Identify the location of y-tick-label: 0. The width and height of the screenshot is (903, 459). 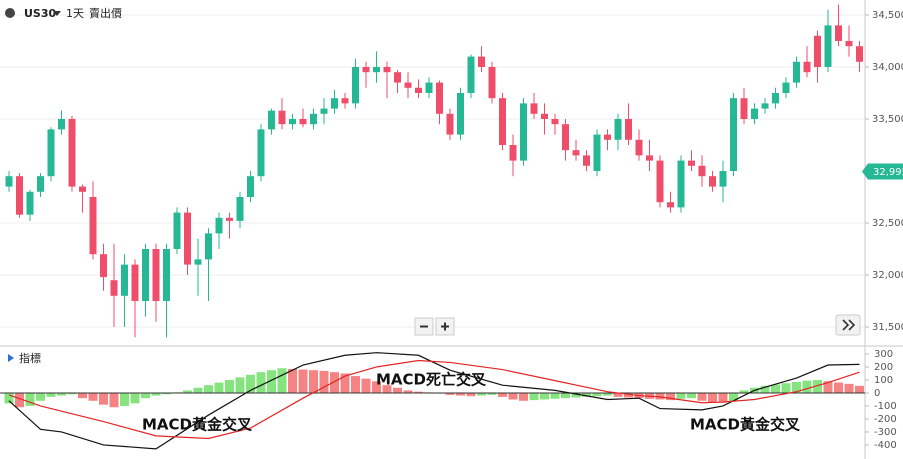
(877, 393).